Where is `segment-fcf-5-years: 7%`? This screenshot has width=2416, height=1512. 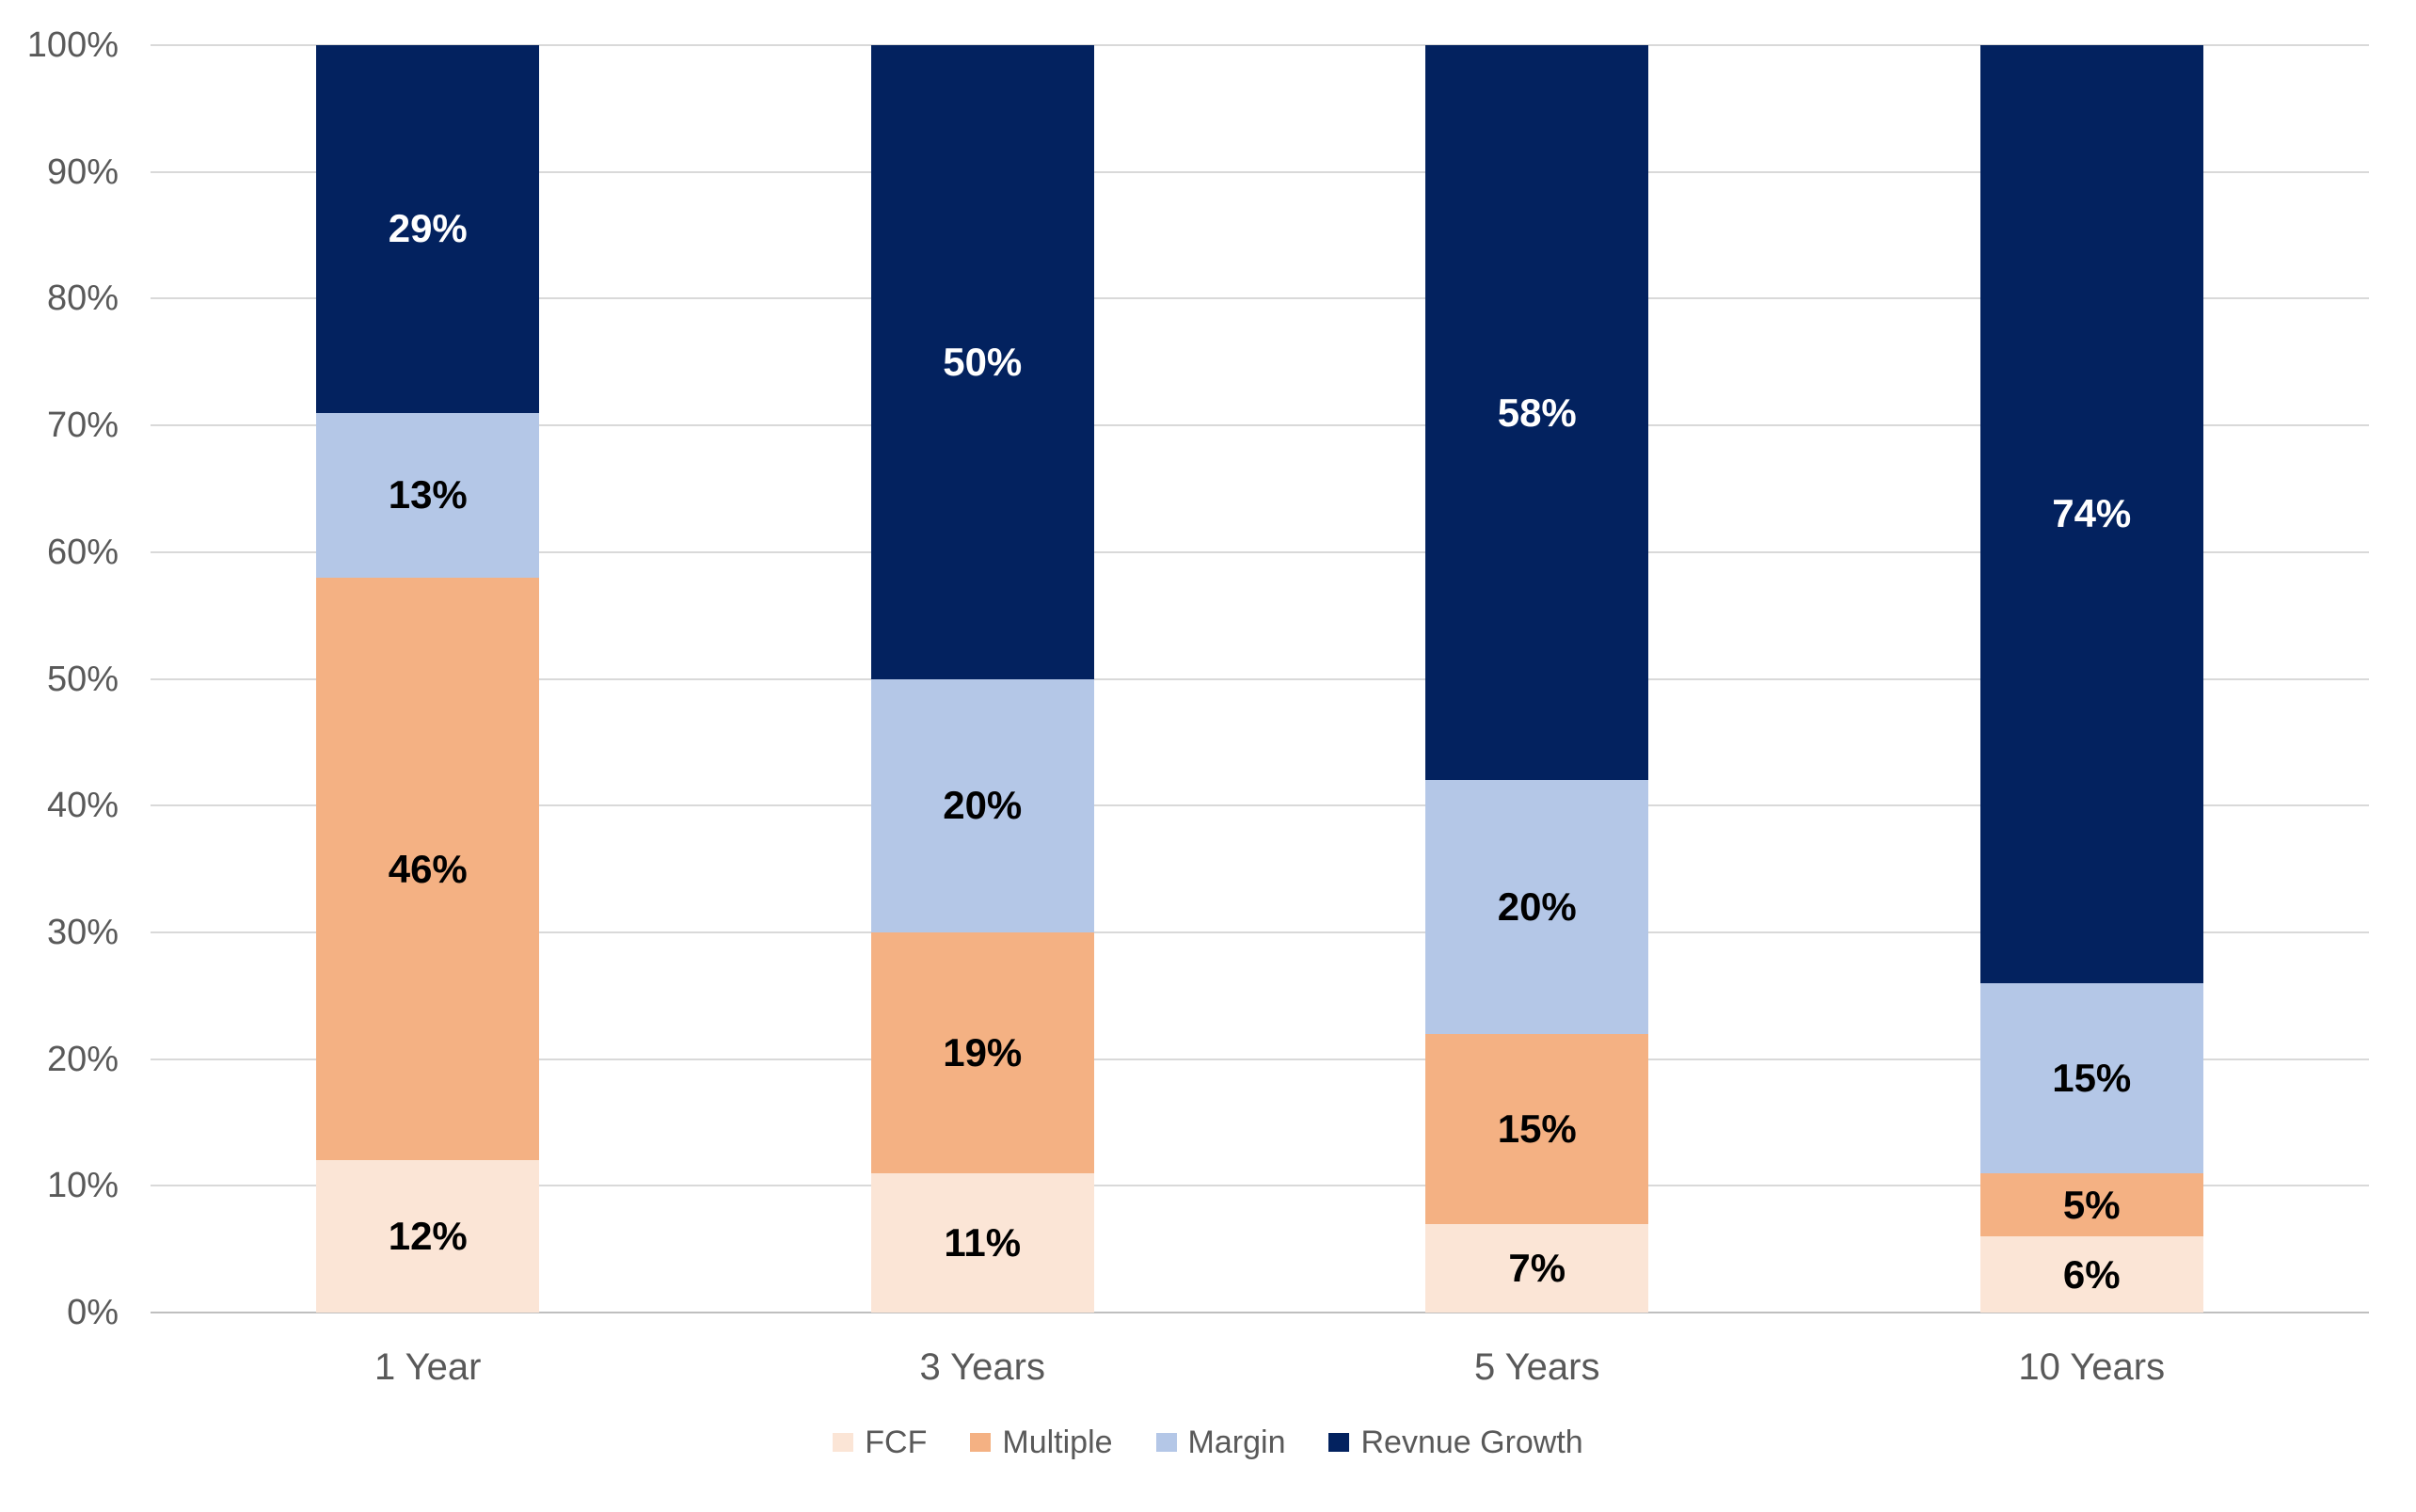
segment-fcf-5-years: 7% is located at coordinates (1537, 1268).